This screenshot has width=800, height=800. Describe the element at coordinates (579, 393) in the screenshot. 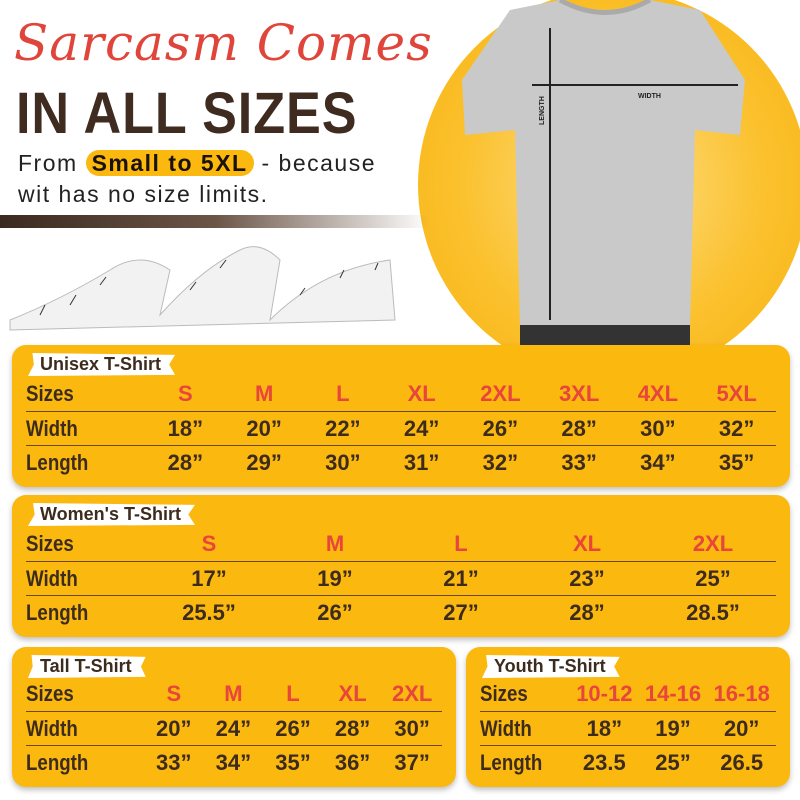

I see `table-cell: 3XL` at that location.